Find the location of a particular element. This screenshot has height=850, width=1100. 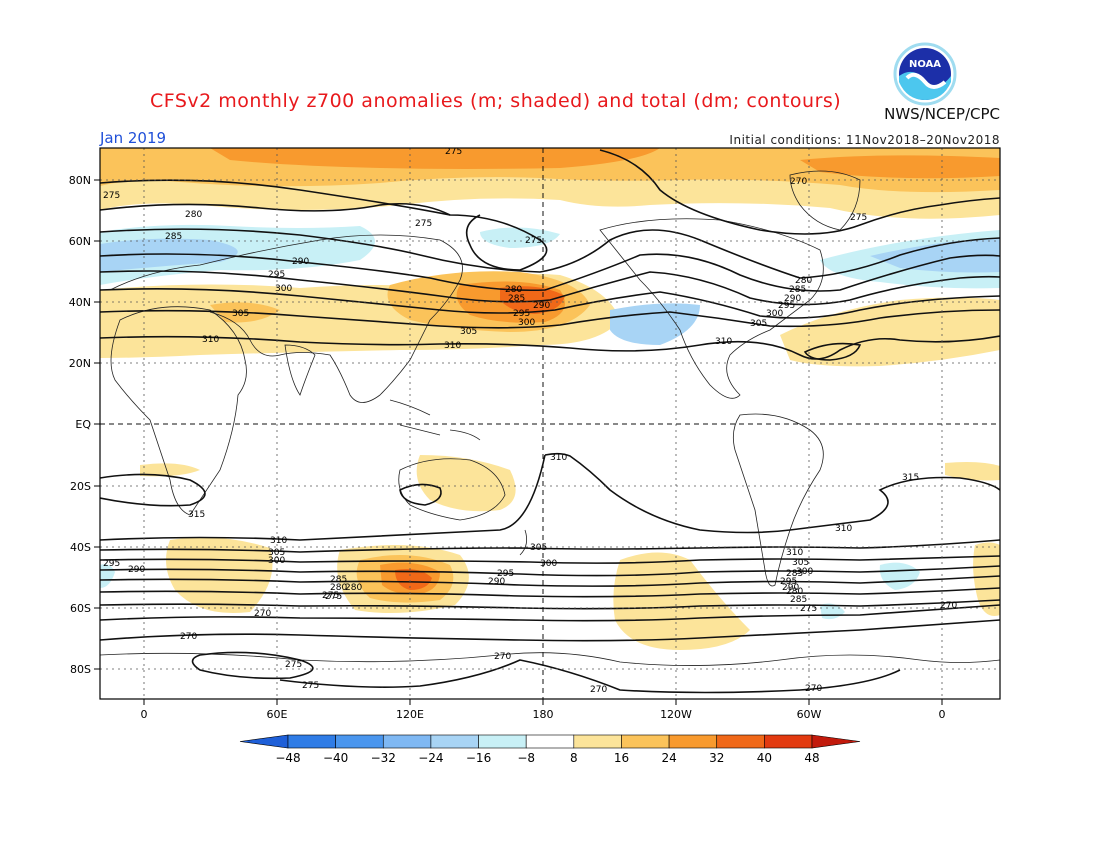

colorbar-label: −8 is located at coordinates (526, 758).